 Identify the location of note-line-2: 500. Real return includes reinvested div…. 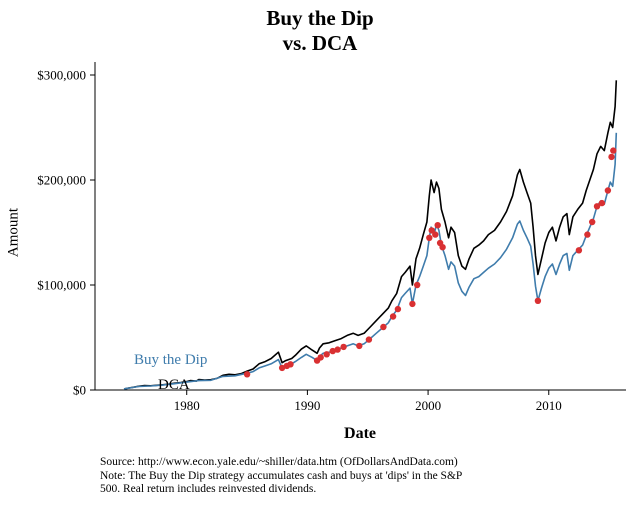
(208, 489).